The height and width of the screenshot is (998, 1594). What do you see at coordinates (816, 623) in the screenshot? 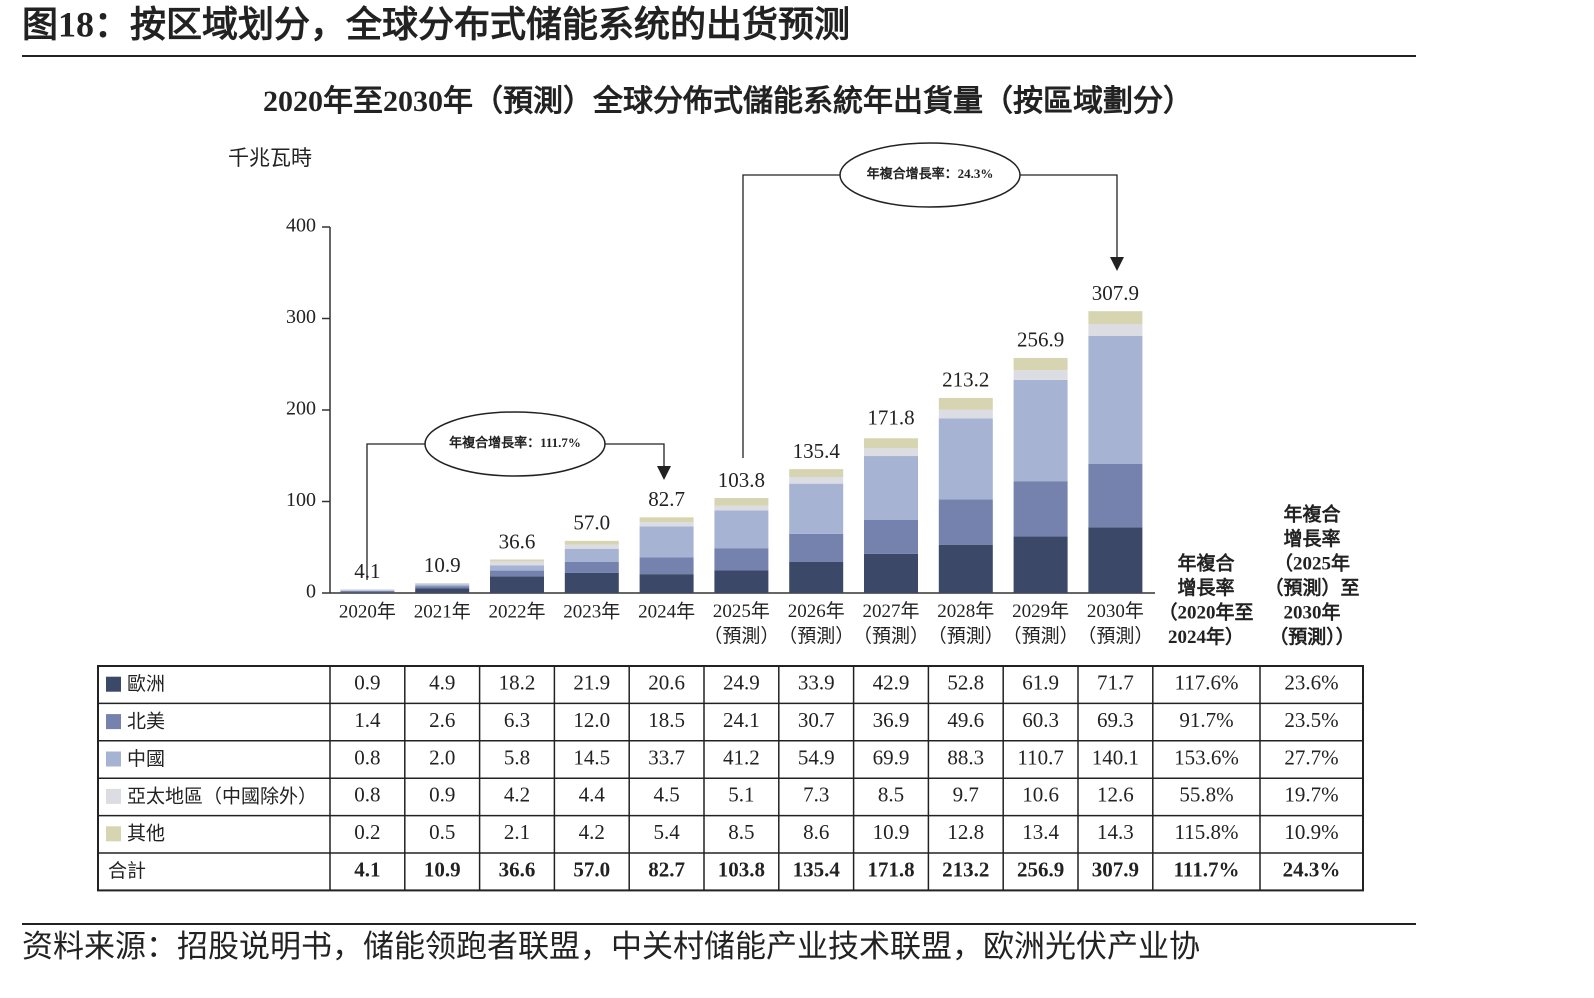
I see `x-tick-label: 2026年 （預測）` at bounding box center [816, 623].